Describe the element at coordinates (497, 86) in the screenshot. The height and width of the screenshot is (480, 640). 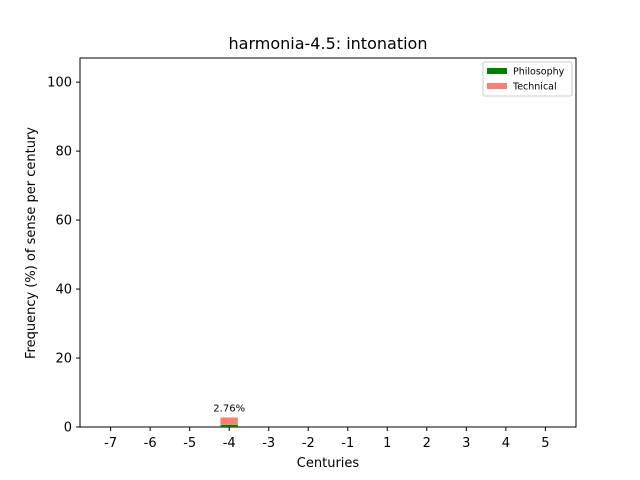
I see `legend-swatch-technical` at that location.